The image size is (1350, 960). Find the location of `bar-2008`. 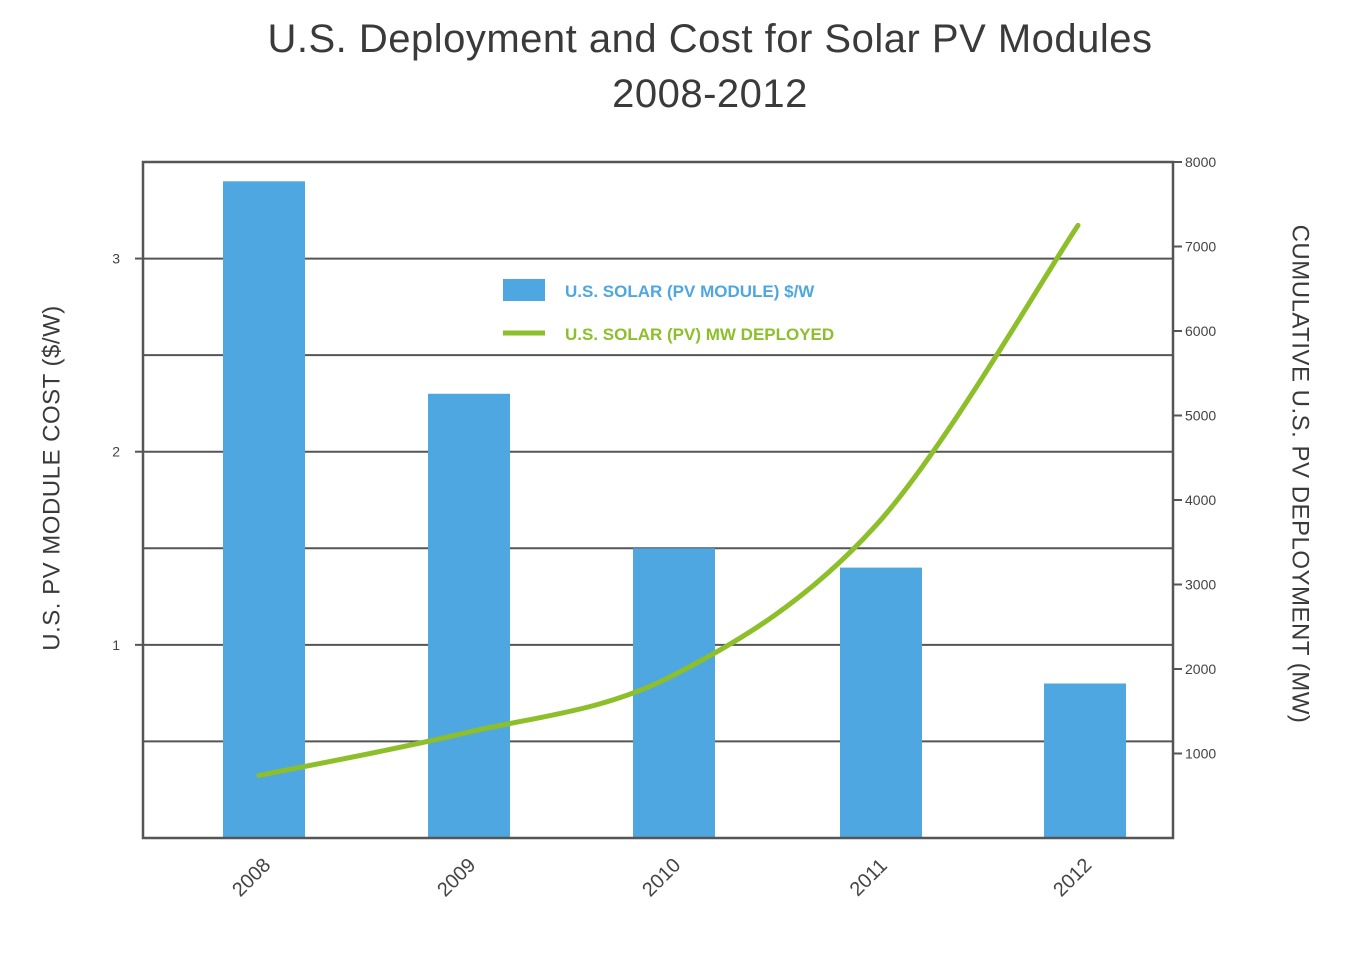

bar-2008 is located at coordinates (264, 510).